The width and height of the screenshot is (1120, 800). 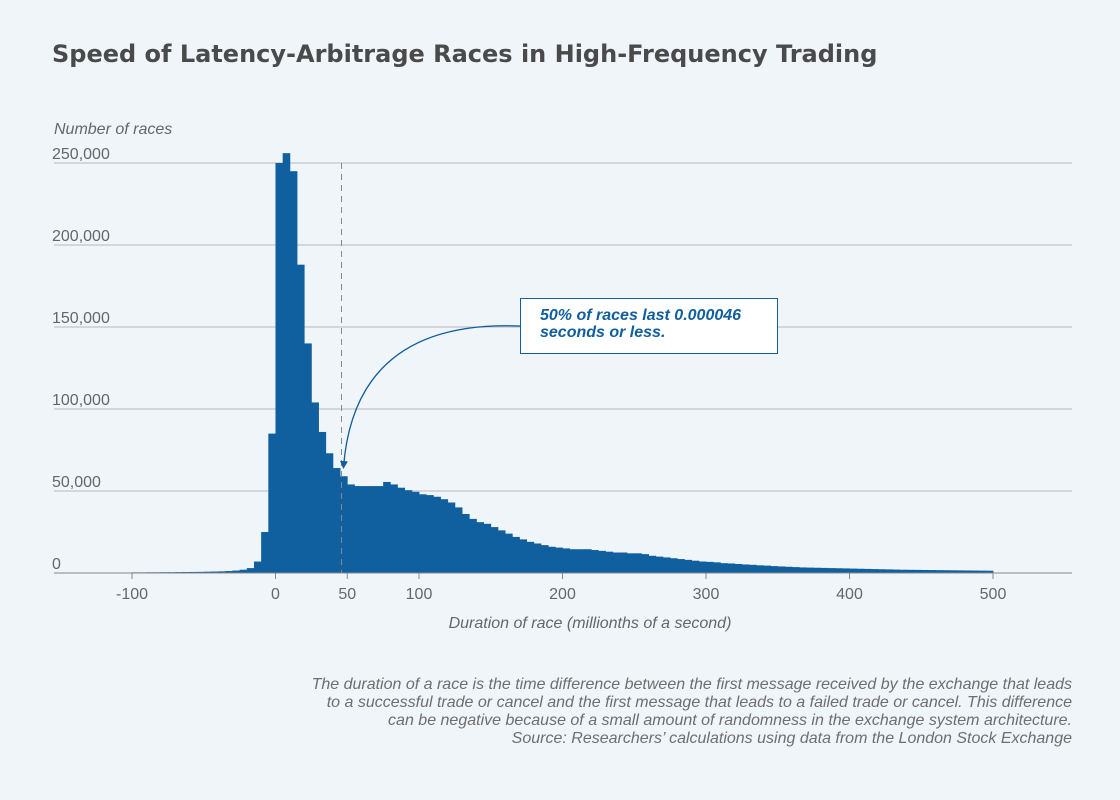 What do you see at coordinates (347, 594) in the screenshot?
I see `x-tick-label: 50` at bounding box center [347, 594].